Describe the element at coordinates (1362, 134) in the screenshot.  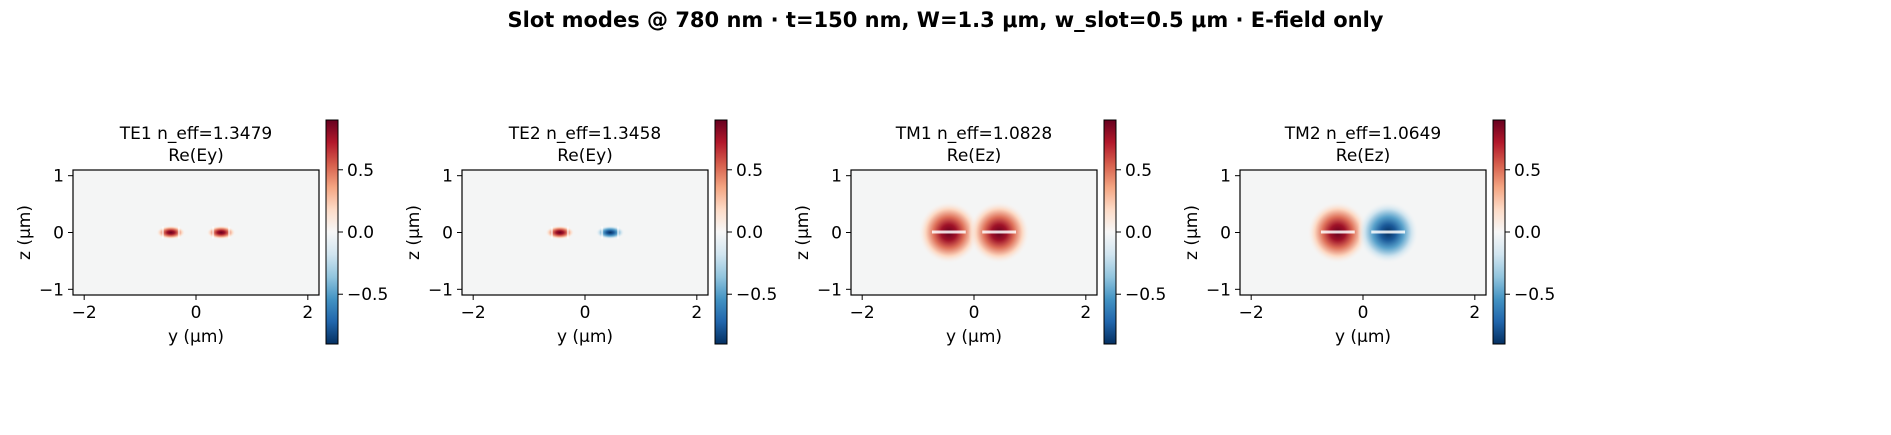
I see `panel-title: TM2 n_eff=1.0649` at that location.